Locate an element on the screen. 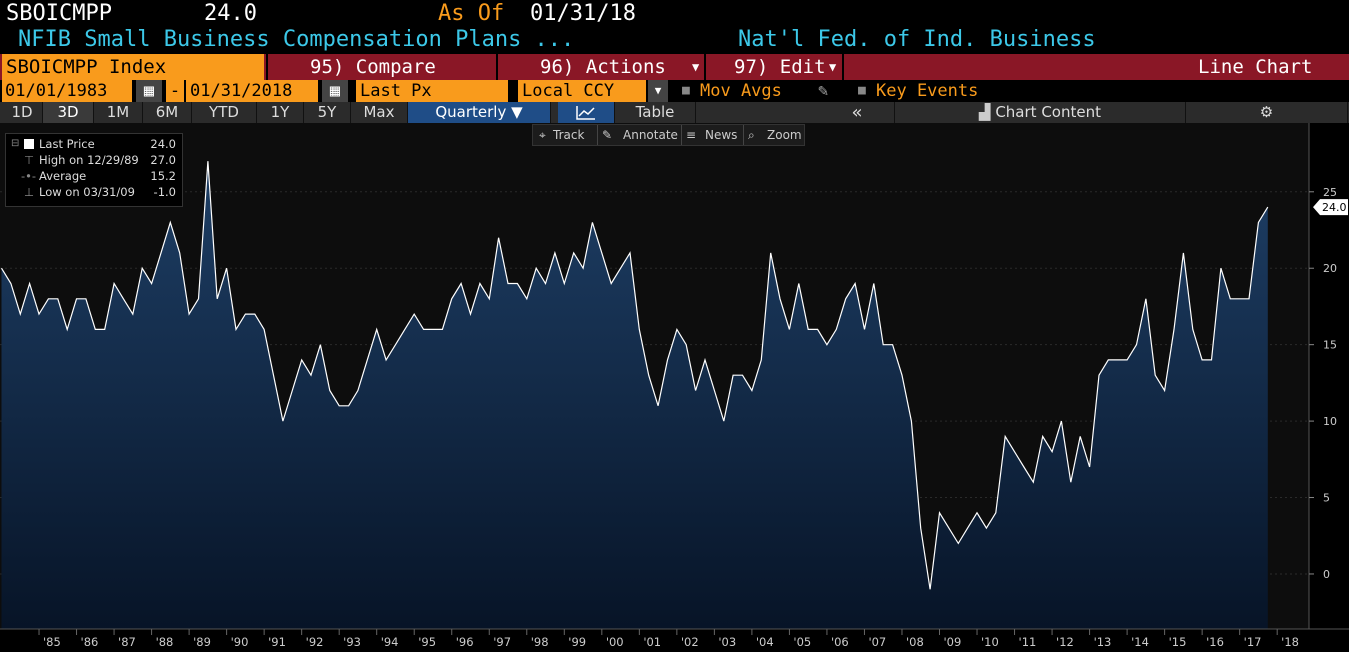 Image resolution: width=1349 pixels, height=652 pixels. x-tick-label: '15 is located at coordinates (1178, 642).